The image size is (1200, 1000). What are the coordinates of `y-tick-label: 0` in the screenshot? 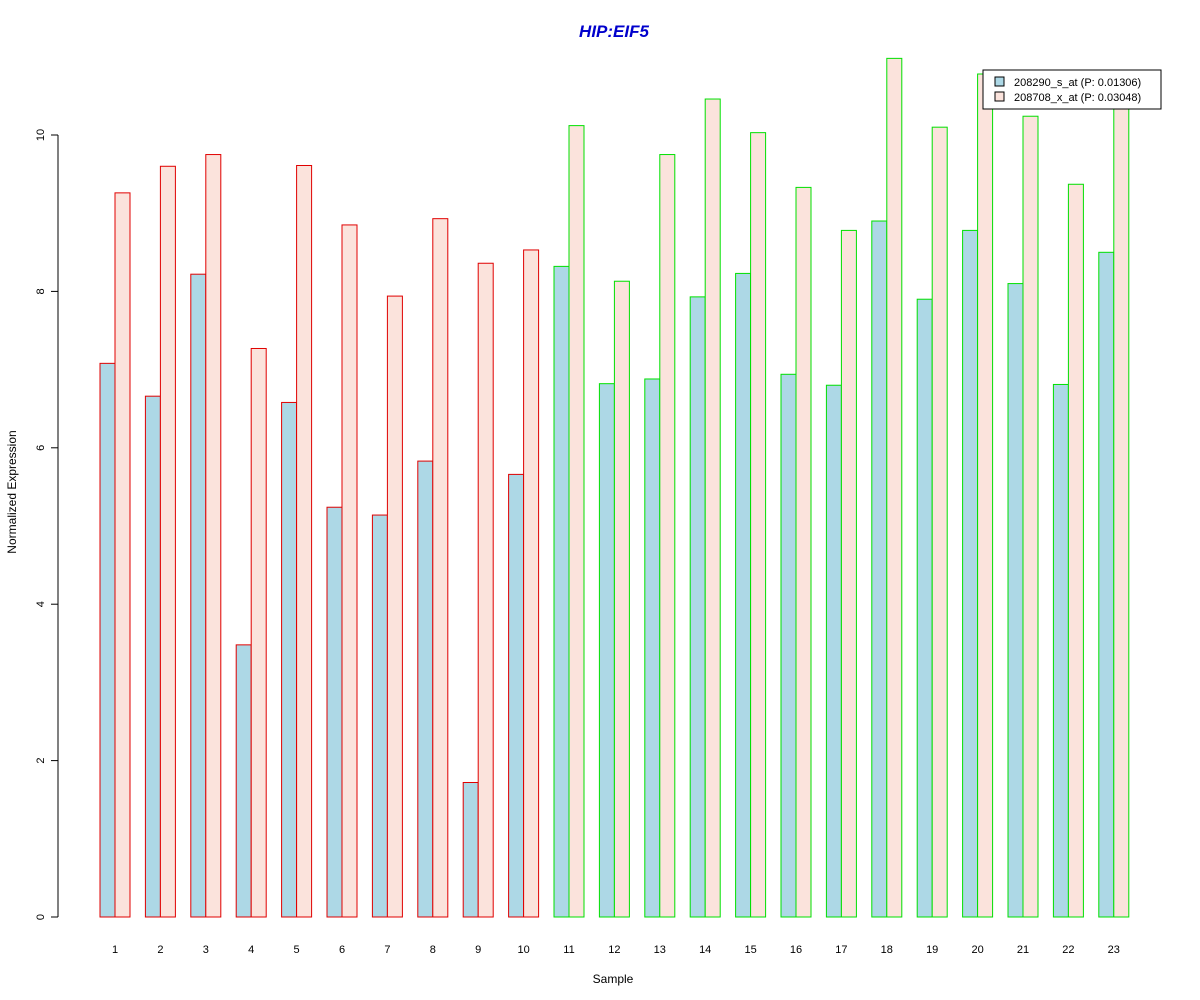 It's located at (41, 917).